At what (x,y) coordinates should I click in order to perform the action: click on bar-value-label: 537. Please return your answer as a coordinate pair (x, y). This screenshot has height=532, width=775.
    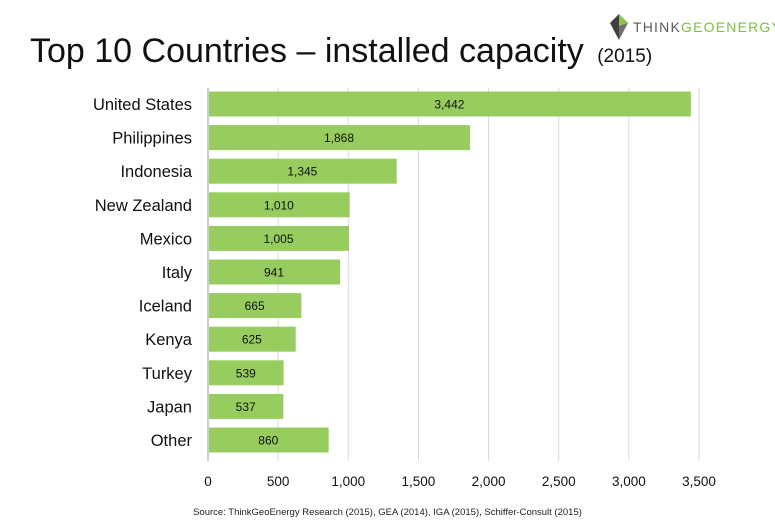
    Looking at the image, I should click on (246, 407).